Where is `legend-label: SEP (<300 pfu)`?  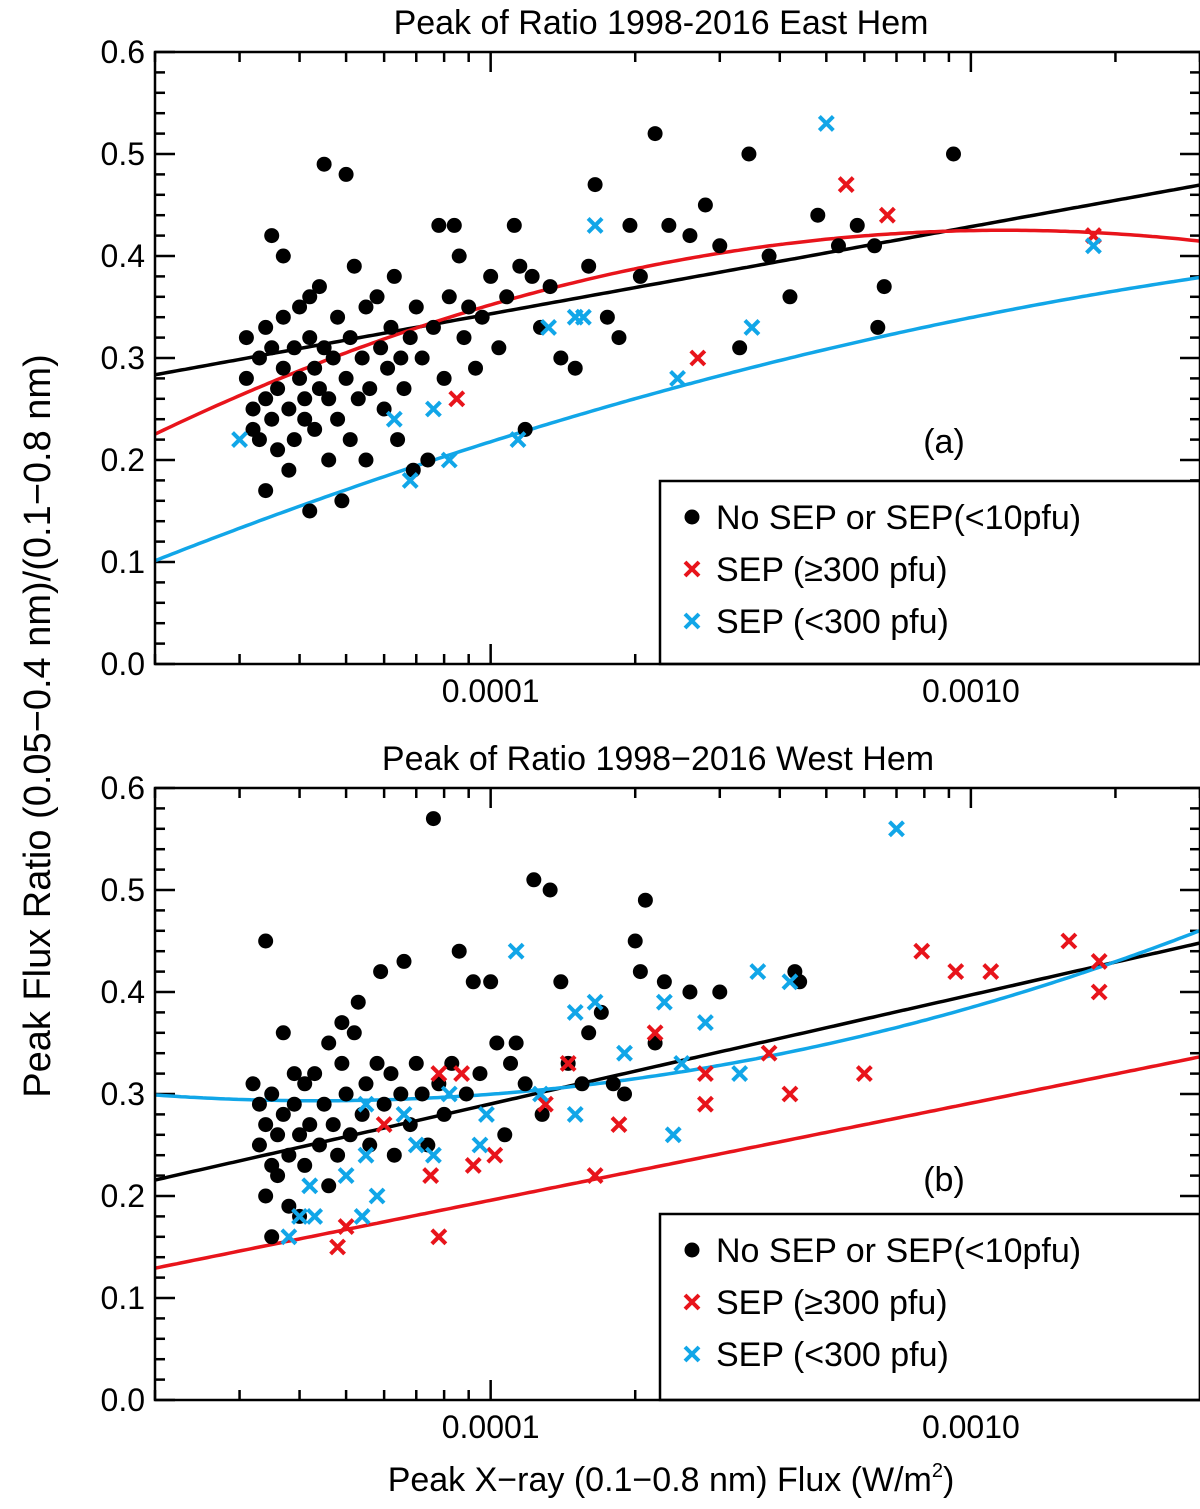 legend-label: SEP (<300 pfu) is located at coordinates (832, 622).